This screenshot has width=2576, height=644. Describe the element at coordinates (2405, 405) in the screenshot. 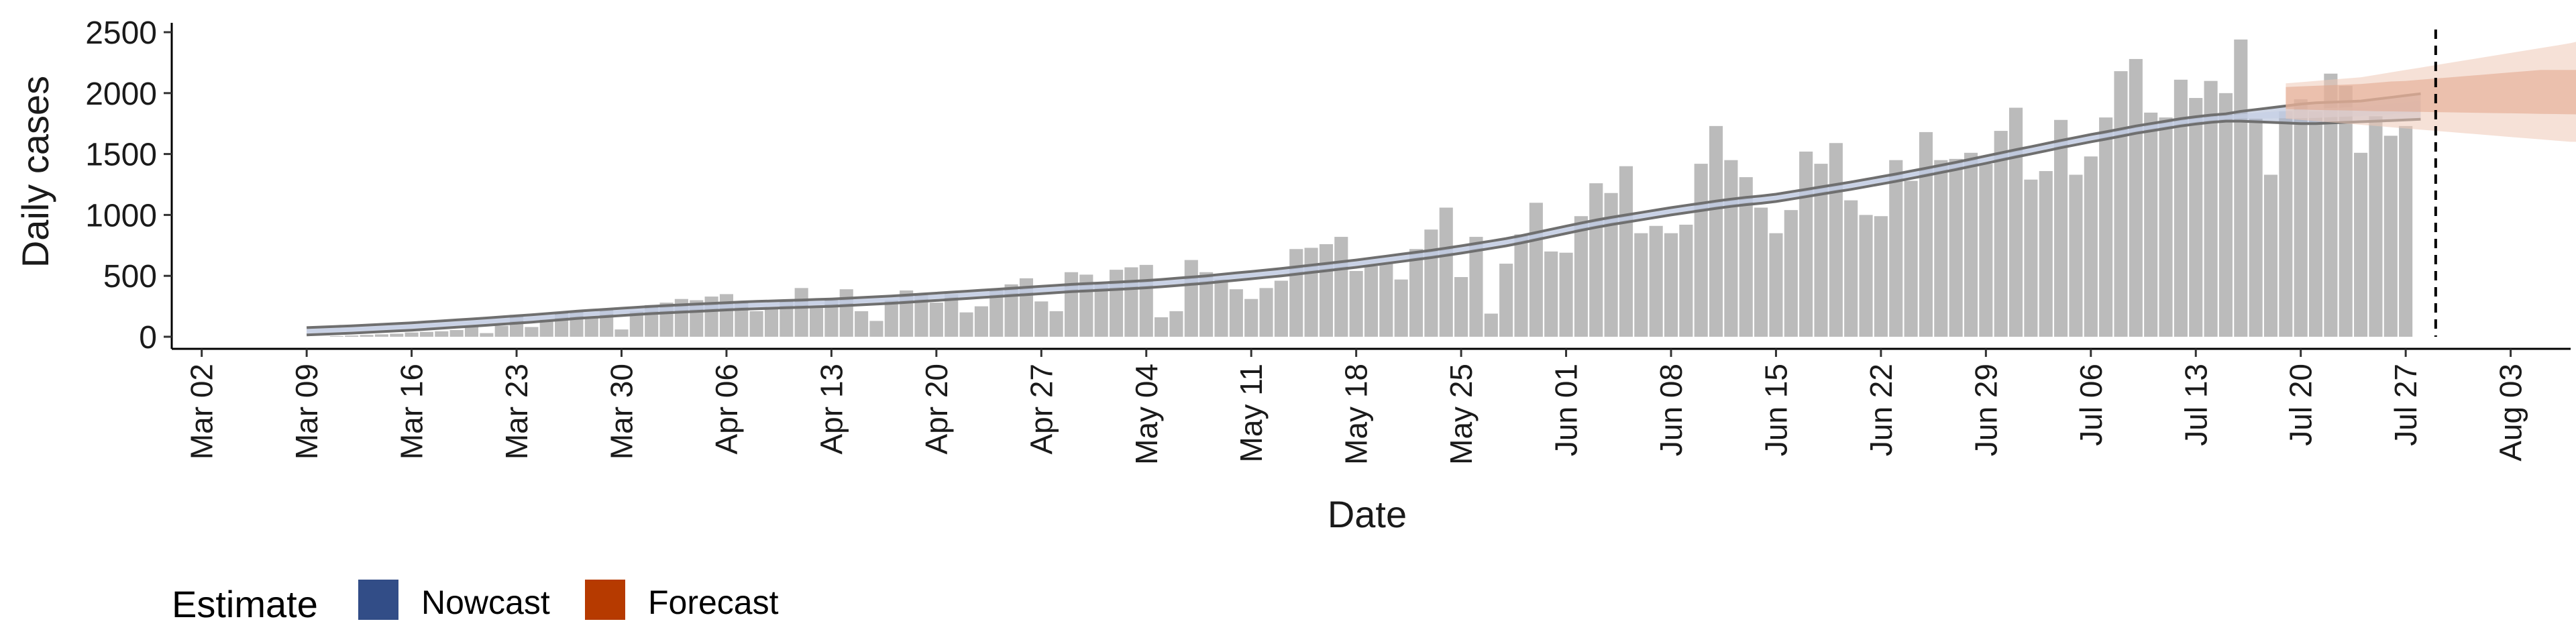

I see `x-tick-label: Jul 27` at that location.